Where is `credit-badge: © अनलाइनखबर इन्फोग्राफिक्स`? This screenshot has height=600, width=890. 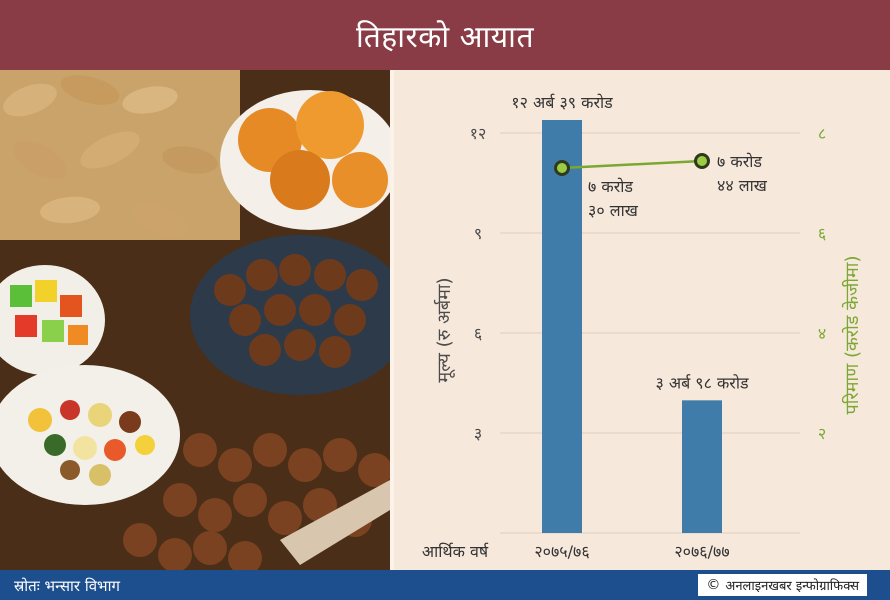
credit-badge: © अनलाइनखबर इन्फोग्राफिक्स is located at coordinates (782, 585).